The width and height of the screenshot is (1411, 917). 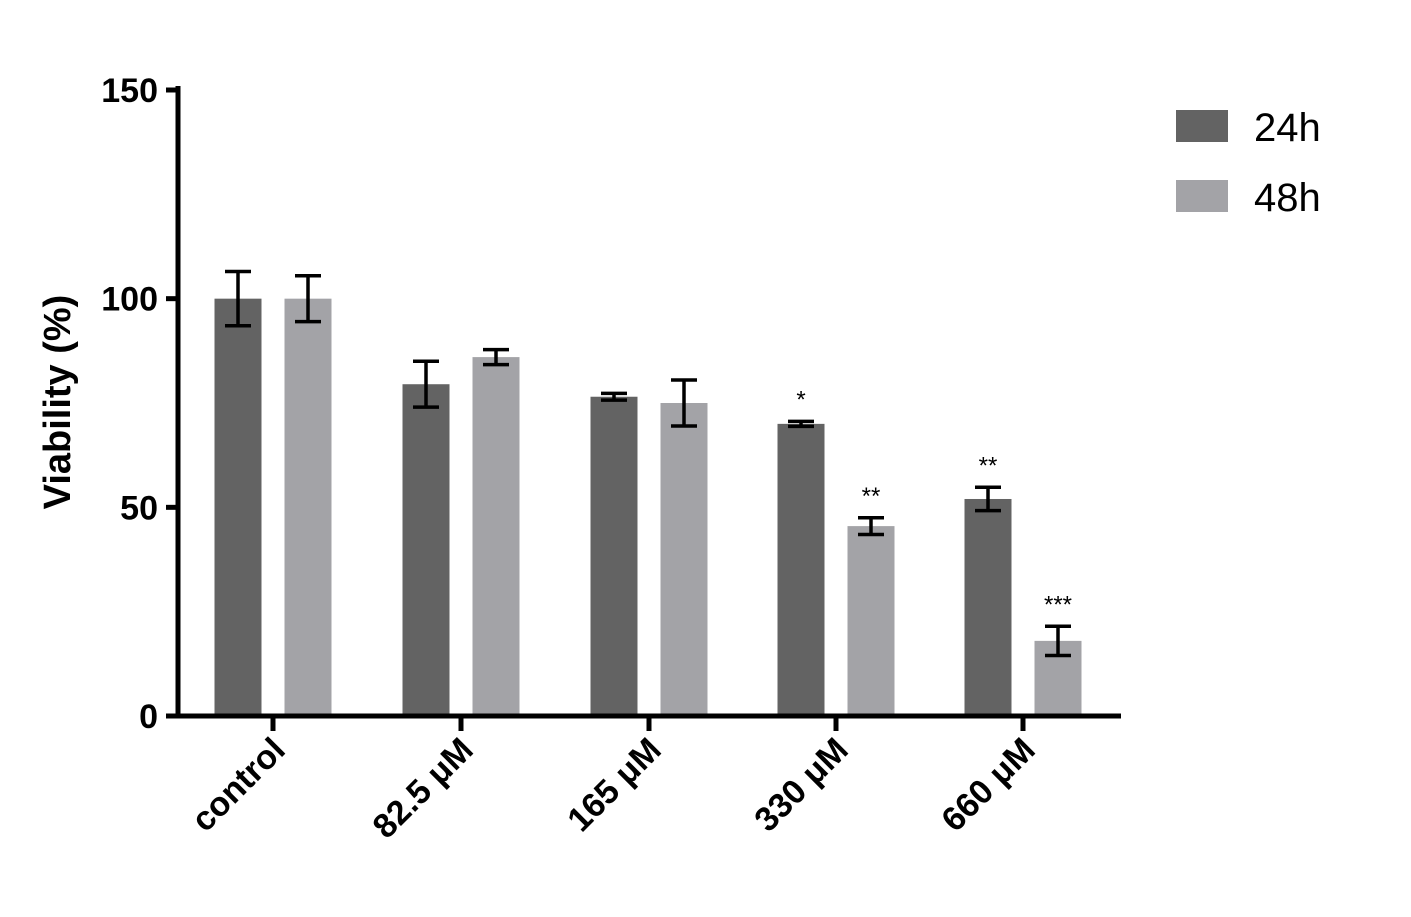 I want to click on significance-label: ***, so click(x=1058, y=604).